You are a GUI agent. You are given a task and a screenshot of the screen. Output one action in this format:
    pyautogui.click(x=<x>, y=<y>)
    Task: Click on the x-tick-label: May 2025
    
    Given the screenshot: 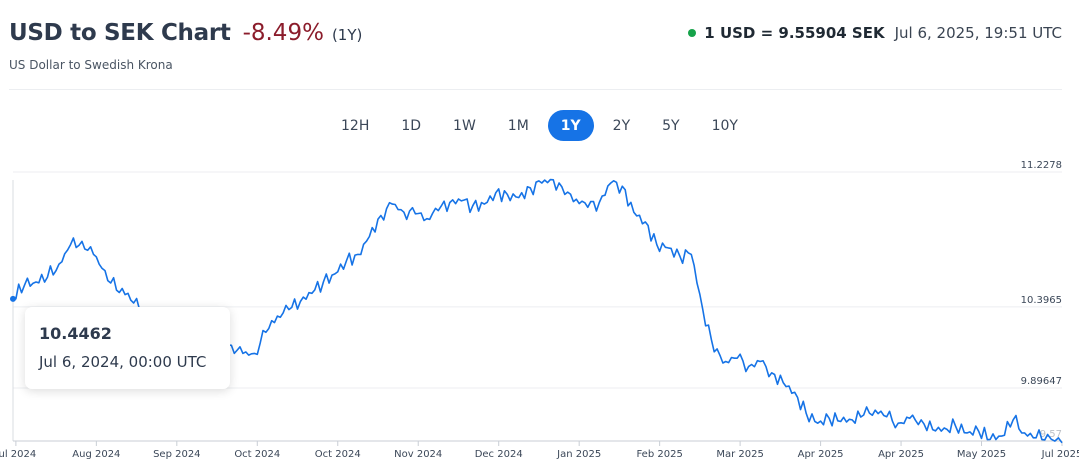 What is the action you would take?
    pyautogui.click(x=981, y=454)
    